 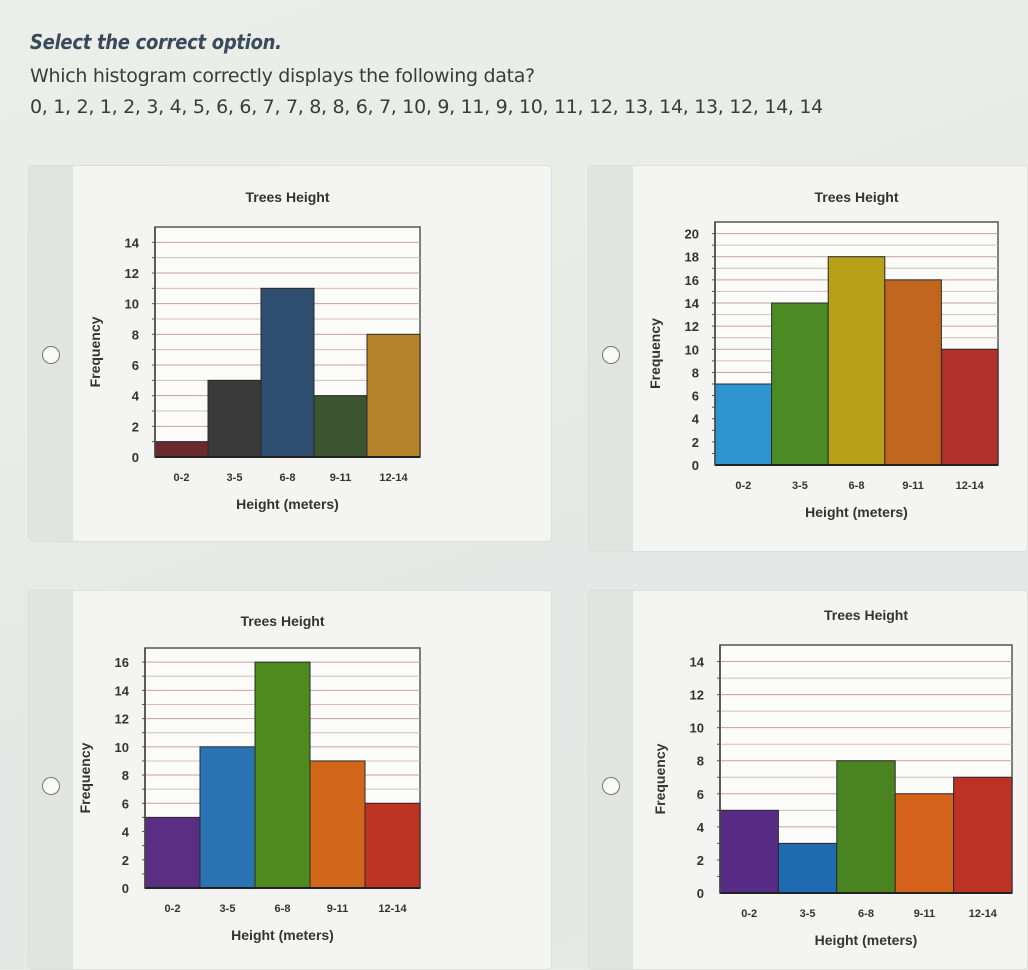 I want to click on y-tick-label: 18, so click(x=692, y=257).